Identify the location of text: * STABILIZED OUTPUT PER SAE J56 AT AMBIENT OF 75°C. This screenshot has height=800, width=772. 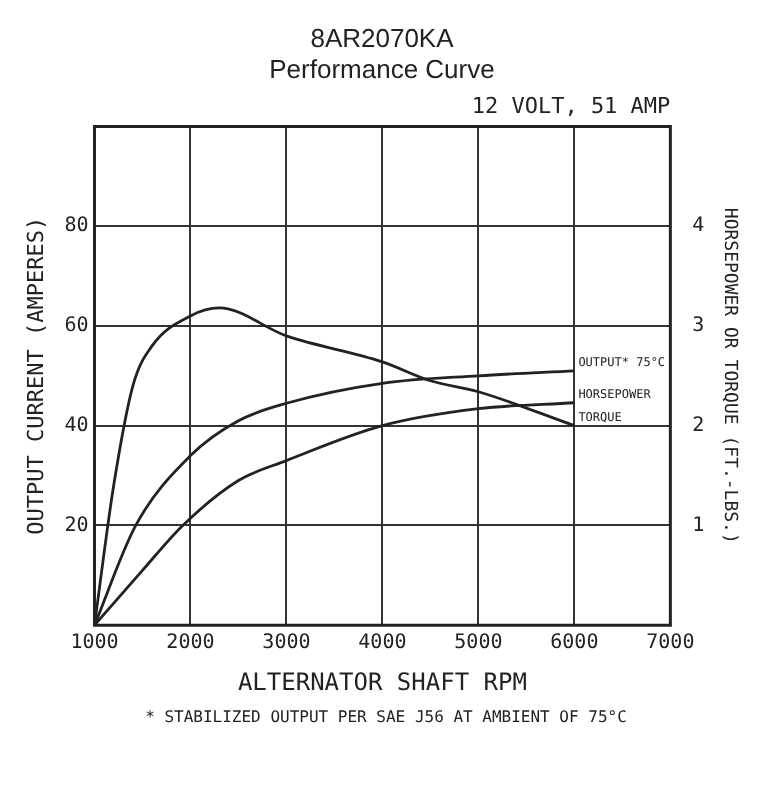
(386, 717).